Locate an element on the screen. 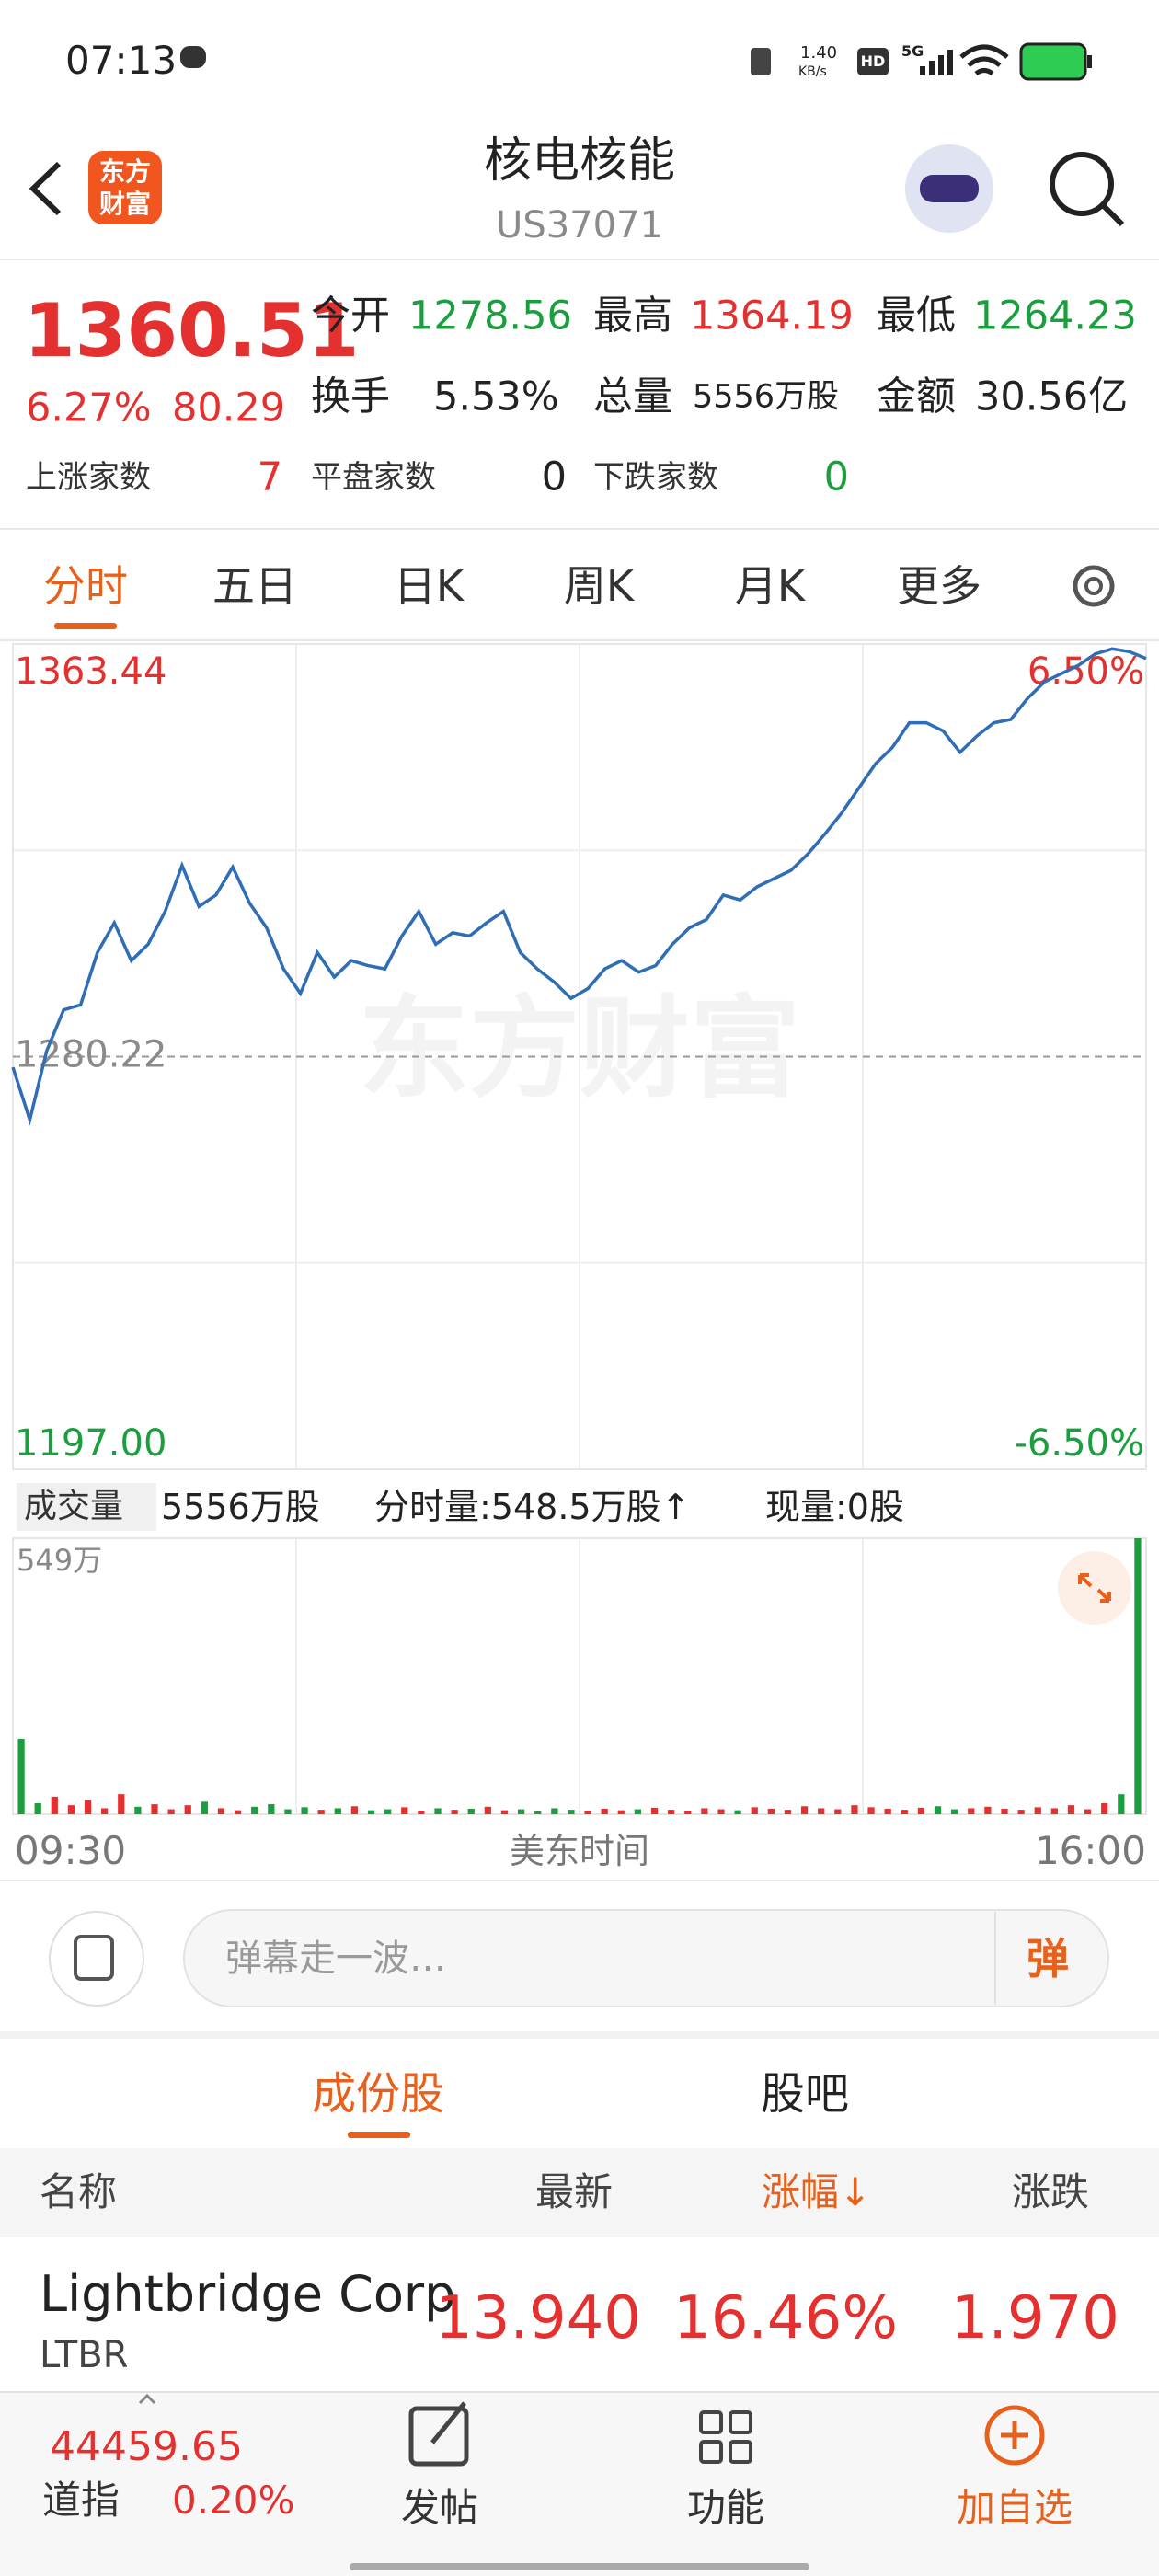 Image resolution: width=1159 pixels, height=2576 pixels. wifi-icon is located at coordinates (984, 60).